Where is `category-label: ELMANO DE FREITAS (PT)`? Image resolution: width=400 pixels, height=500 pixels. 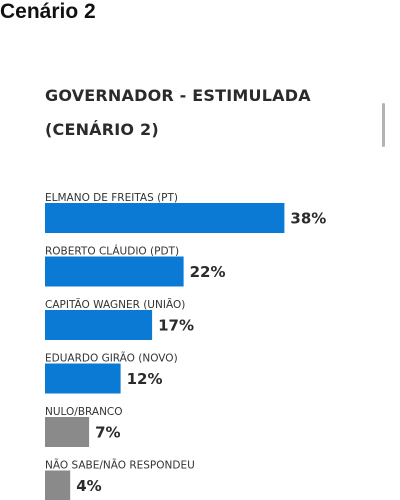
category-label: ELMANO DE FREITAS (PT) is located at coordinates (111, 198).